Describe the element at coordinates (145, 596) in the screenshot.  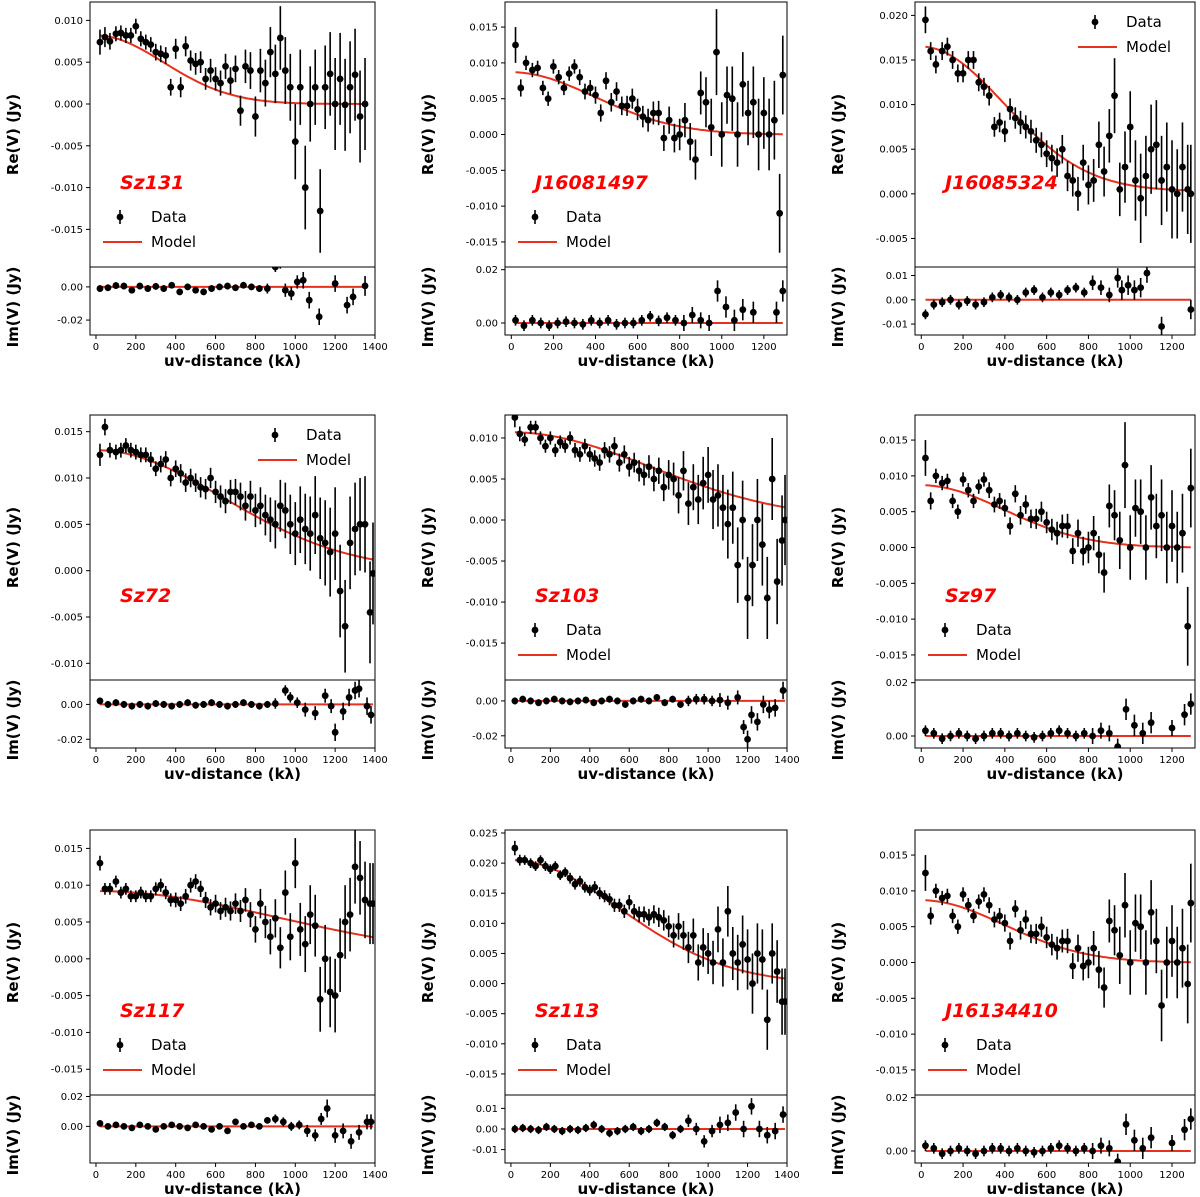
I see `source-name-label: Sz72` at that location.